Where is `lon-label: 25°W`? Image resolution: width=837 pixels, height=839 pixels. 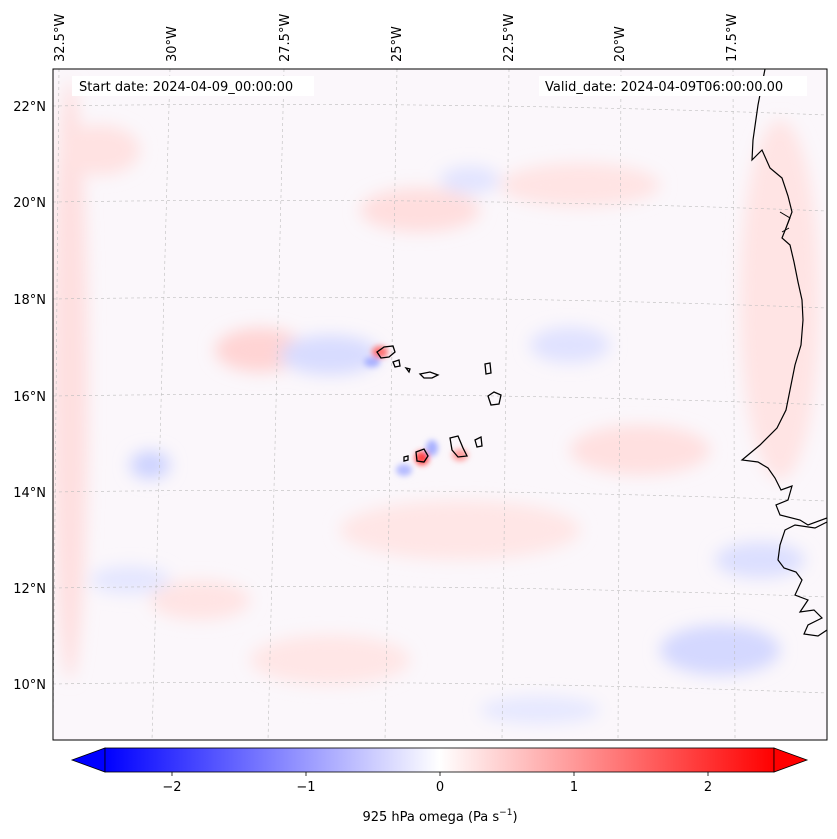 lon-label: 25°W is located at coordinates (397, 44).